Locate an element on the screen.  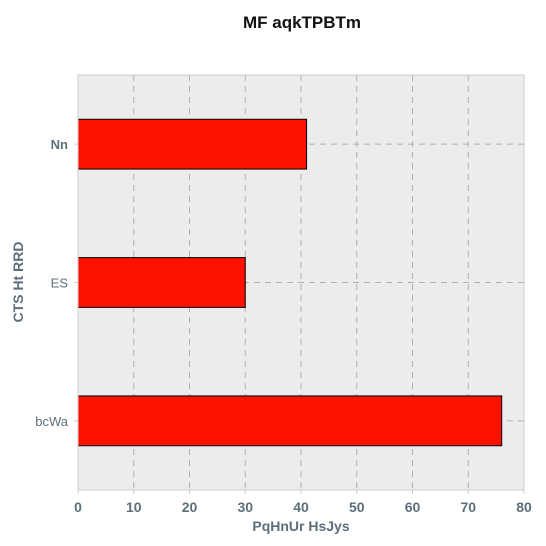
bar-es is located at coordinates (161, 282).